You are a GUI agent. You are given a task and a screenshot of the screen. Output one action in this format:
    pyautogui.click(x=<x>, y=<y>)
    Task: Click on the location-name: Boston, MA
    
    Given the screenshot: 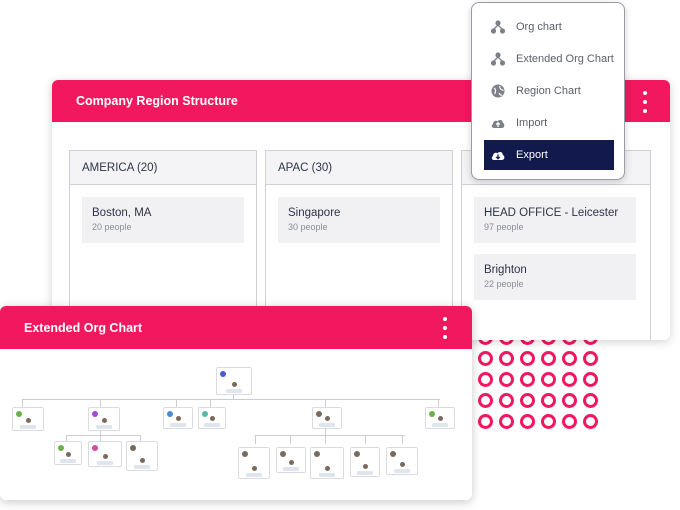 What is the action you would take?
    pyautogui.click(x=122, y=213)
    